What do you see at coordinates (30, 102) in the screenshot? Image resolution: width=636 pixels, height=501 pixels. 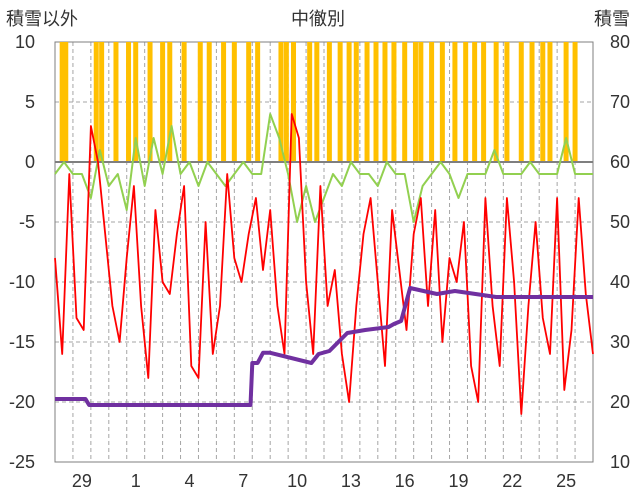 I see `left-tick-label: 5` at bounding box center [30, 102].